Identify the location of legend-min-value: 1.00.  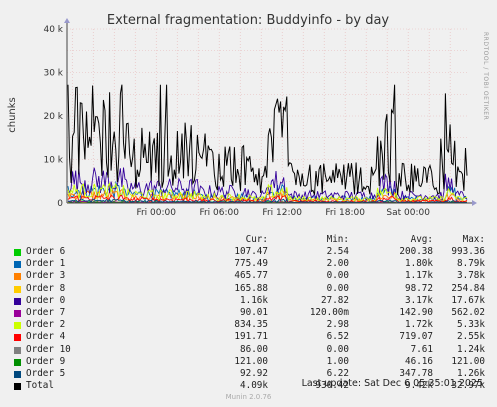
(337, 361).